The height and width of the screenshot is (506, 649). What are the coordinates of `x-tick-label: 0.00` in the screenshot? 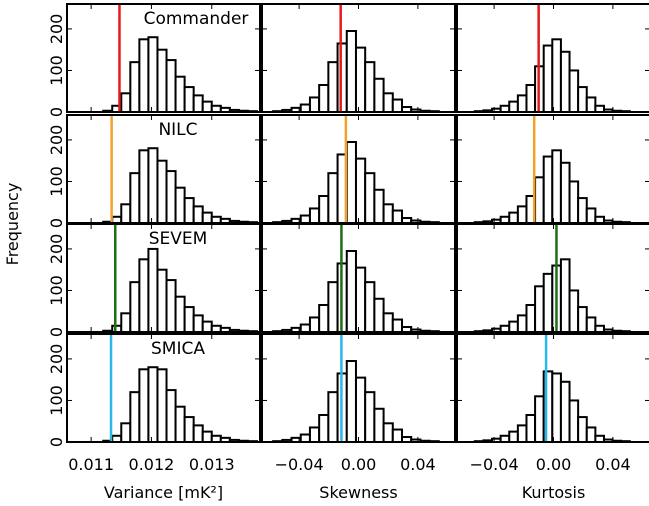 It's located at (554, 464).